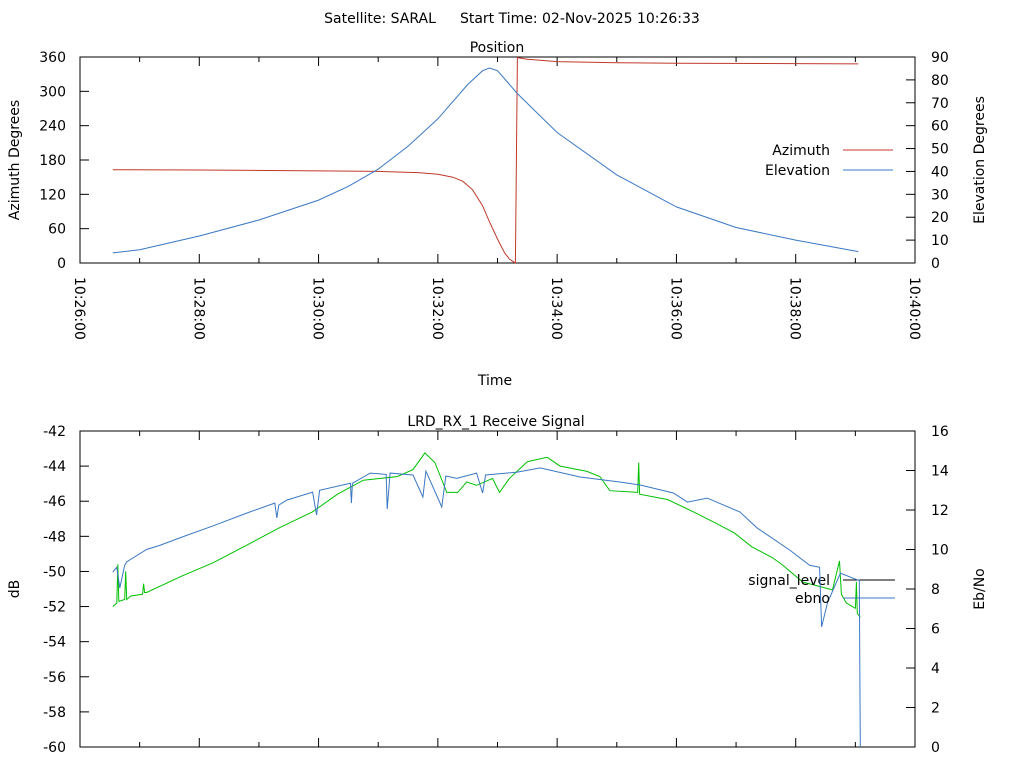 This screenshot has width=1024, height=768. What do you see at coordinates (935, 709) in the screenshot?
I see `y2-tick-label: 2` at bounding box center [935, 709].